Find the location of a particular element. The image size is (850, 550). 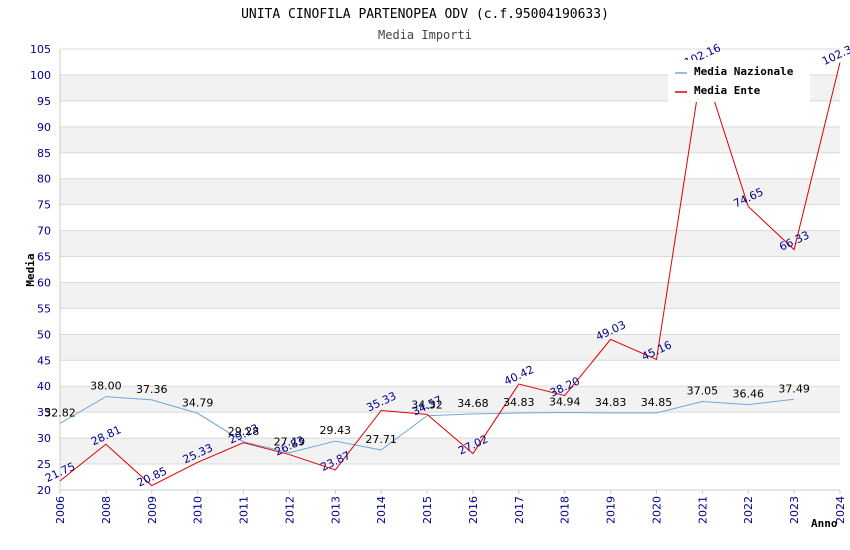

y-tick-label: 100 is located at coordinates (40, 75).